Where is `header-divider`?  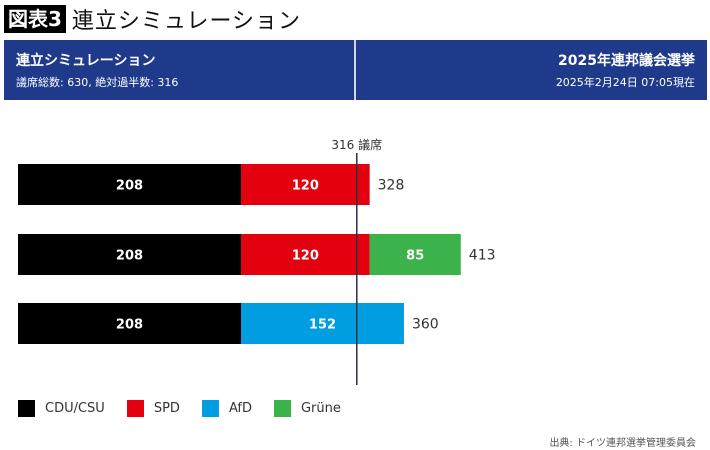
header-divider is located at coordinates (355, 70).